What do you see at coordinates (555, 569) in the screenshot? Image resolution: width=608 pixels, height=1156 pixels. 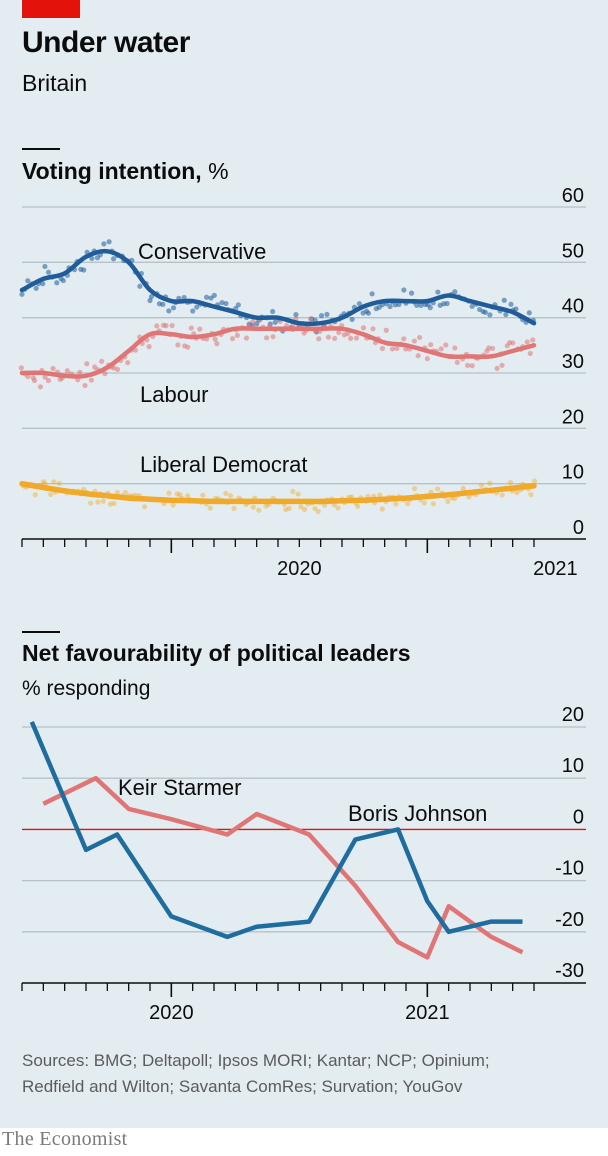 I see `x-tick-label: 2021` at bounding box center [555, 569].